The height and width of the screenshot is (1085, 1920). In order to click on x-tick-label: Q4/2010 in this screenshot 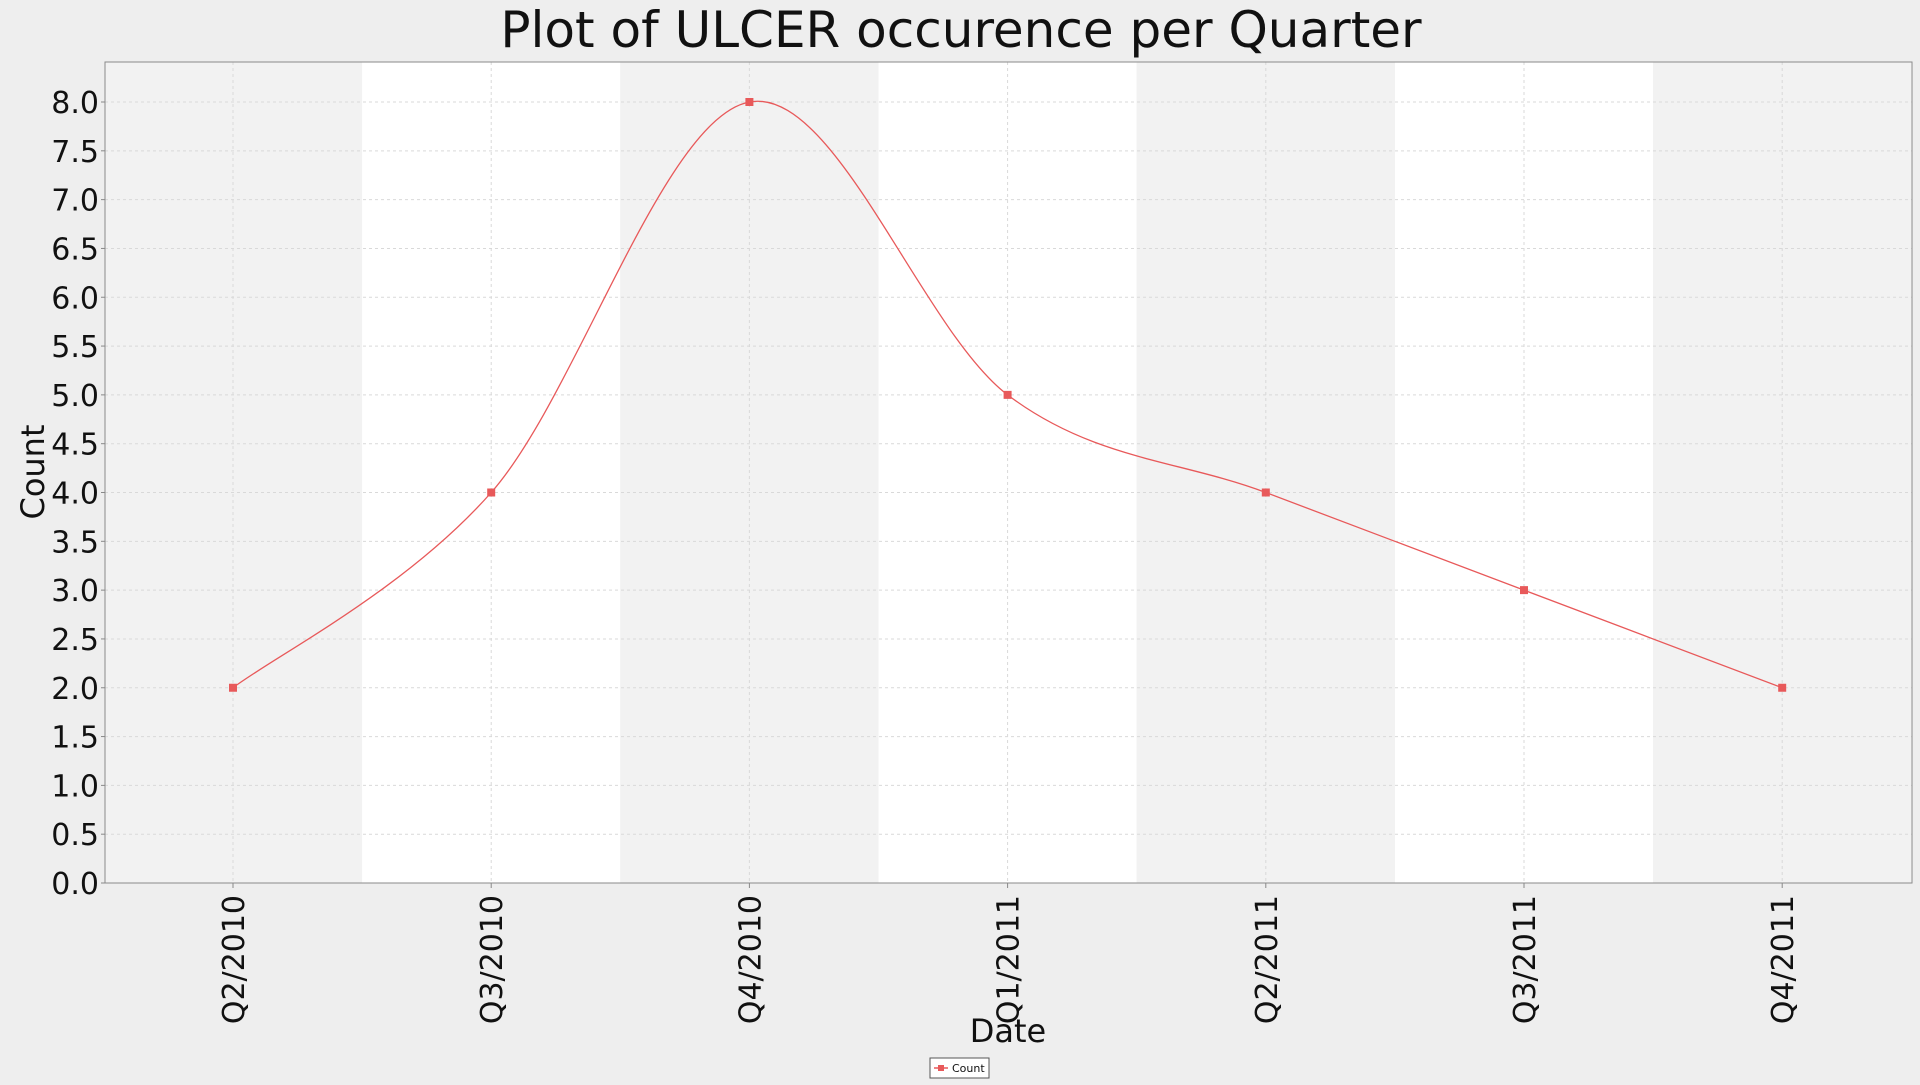, I will do `click(750, 959)`.